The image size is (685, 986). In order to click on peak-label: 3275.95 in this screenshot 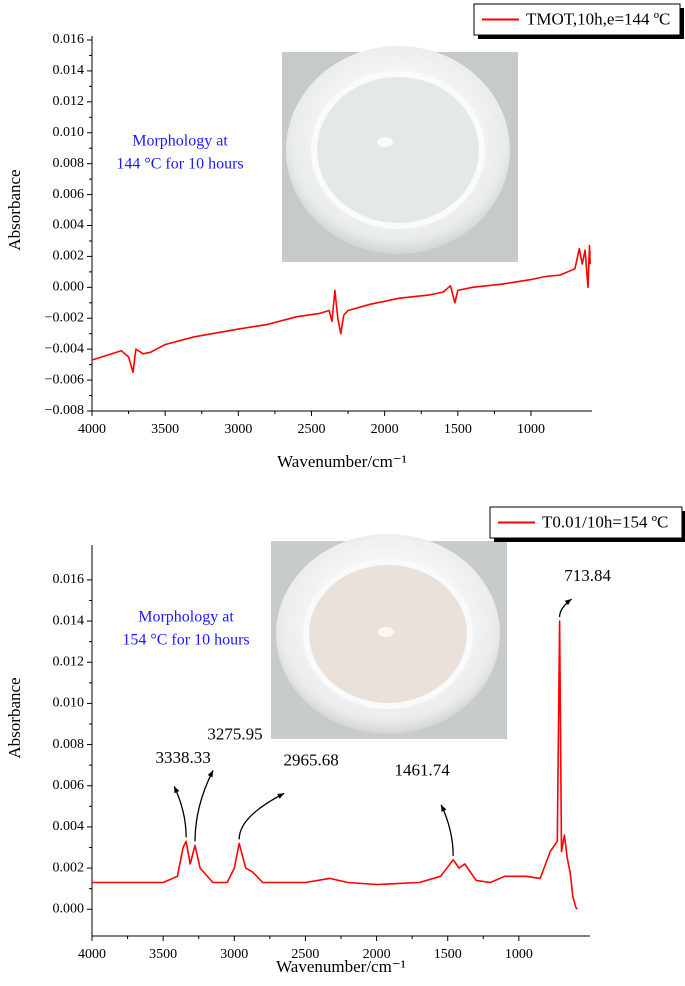, I will do `click(234, 733)`.